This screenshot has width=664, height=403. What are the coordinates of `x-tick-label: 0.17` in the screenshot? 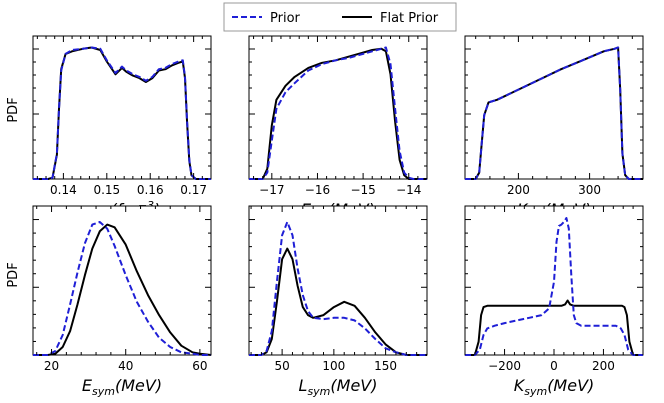 It's located at (193, 190).